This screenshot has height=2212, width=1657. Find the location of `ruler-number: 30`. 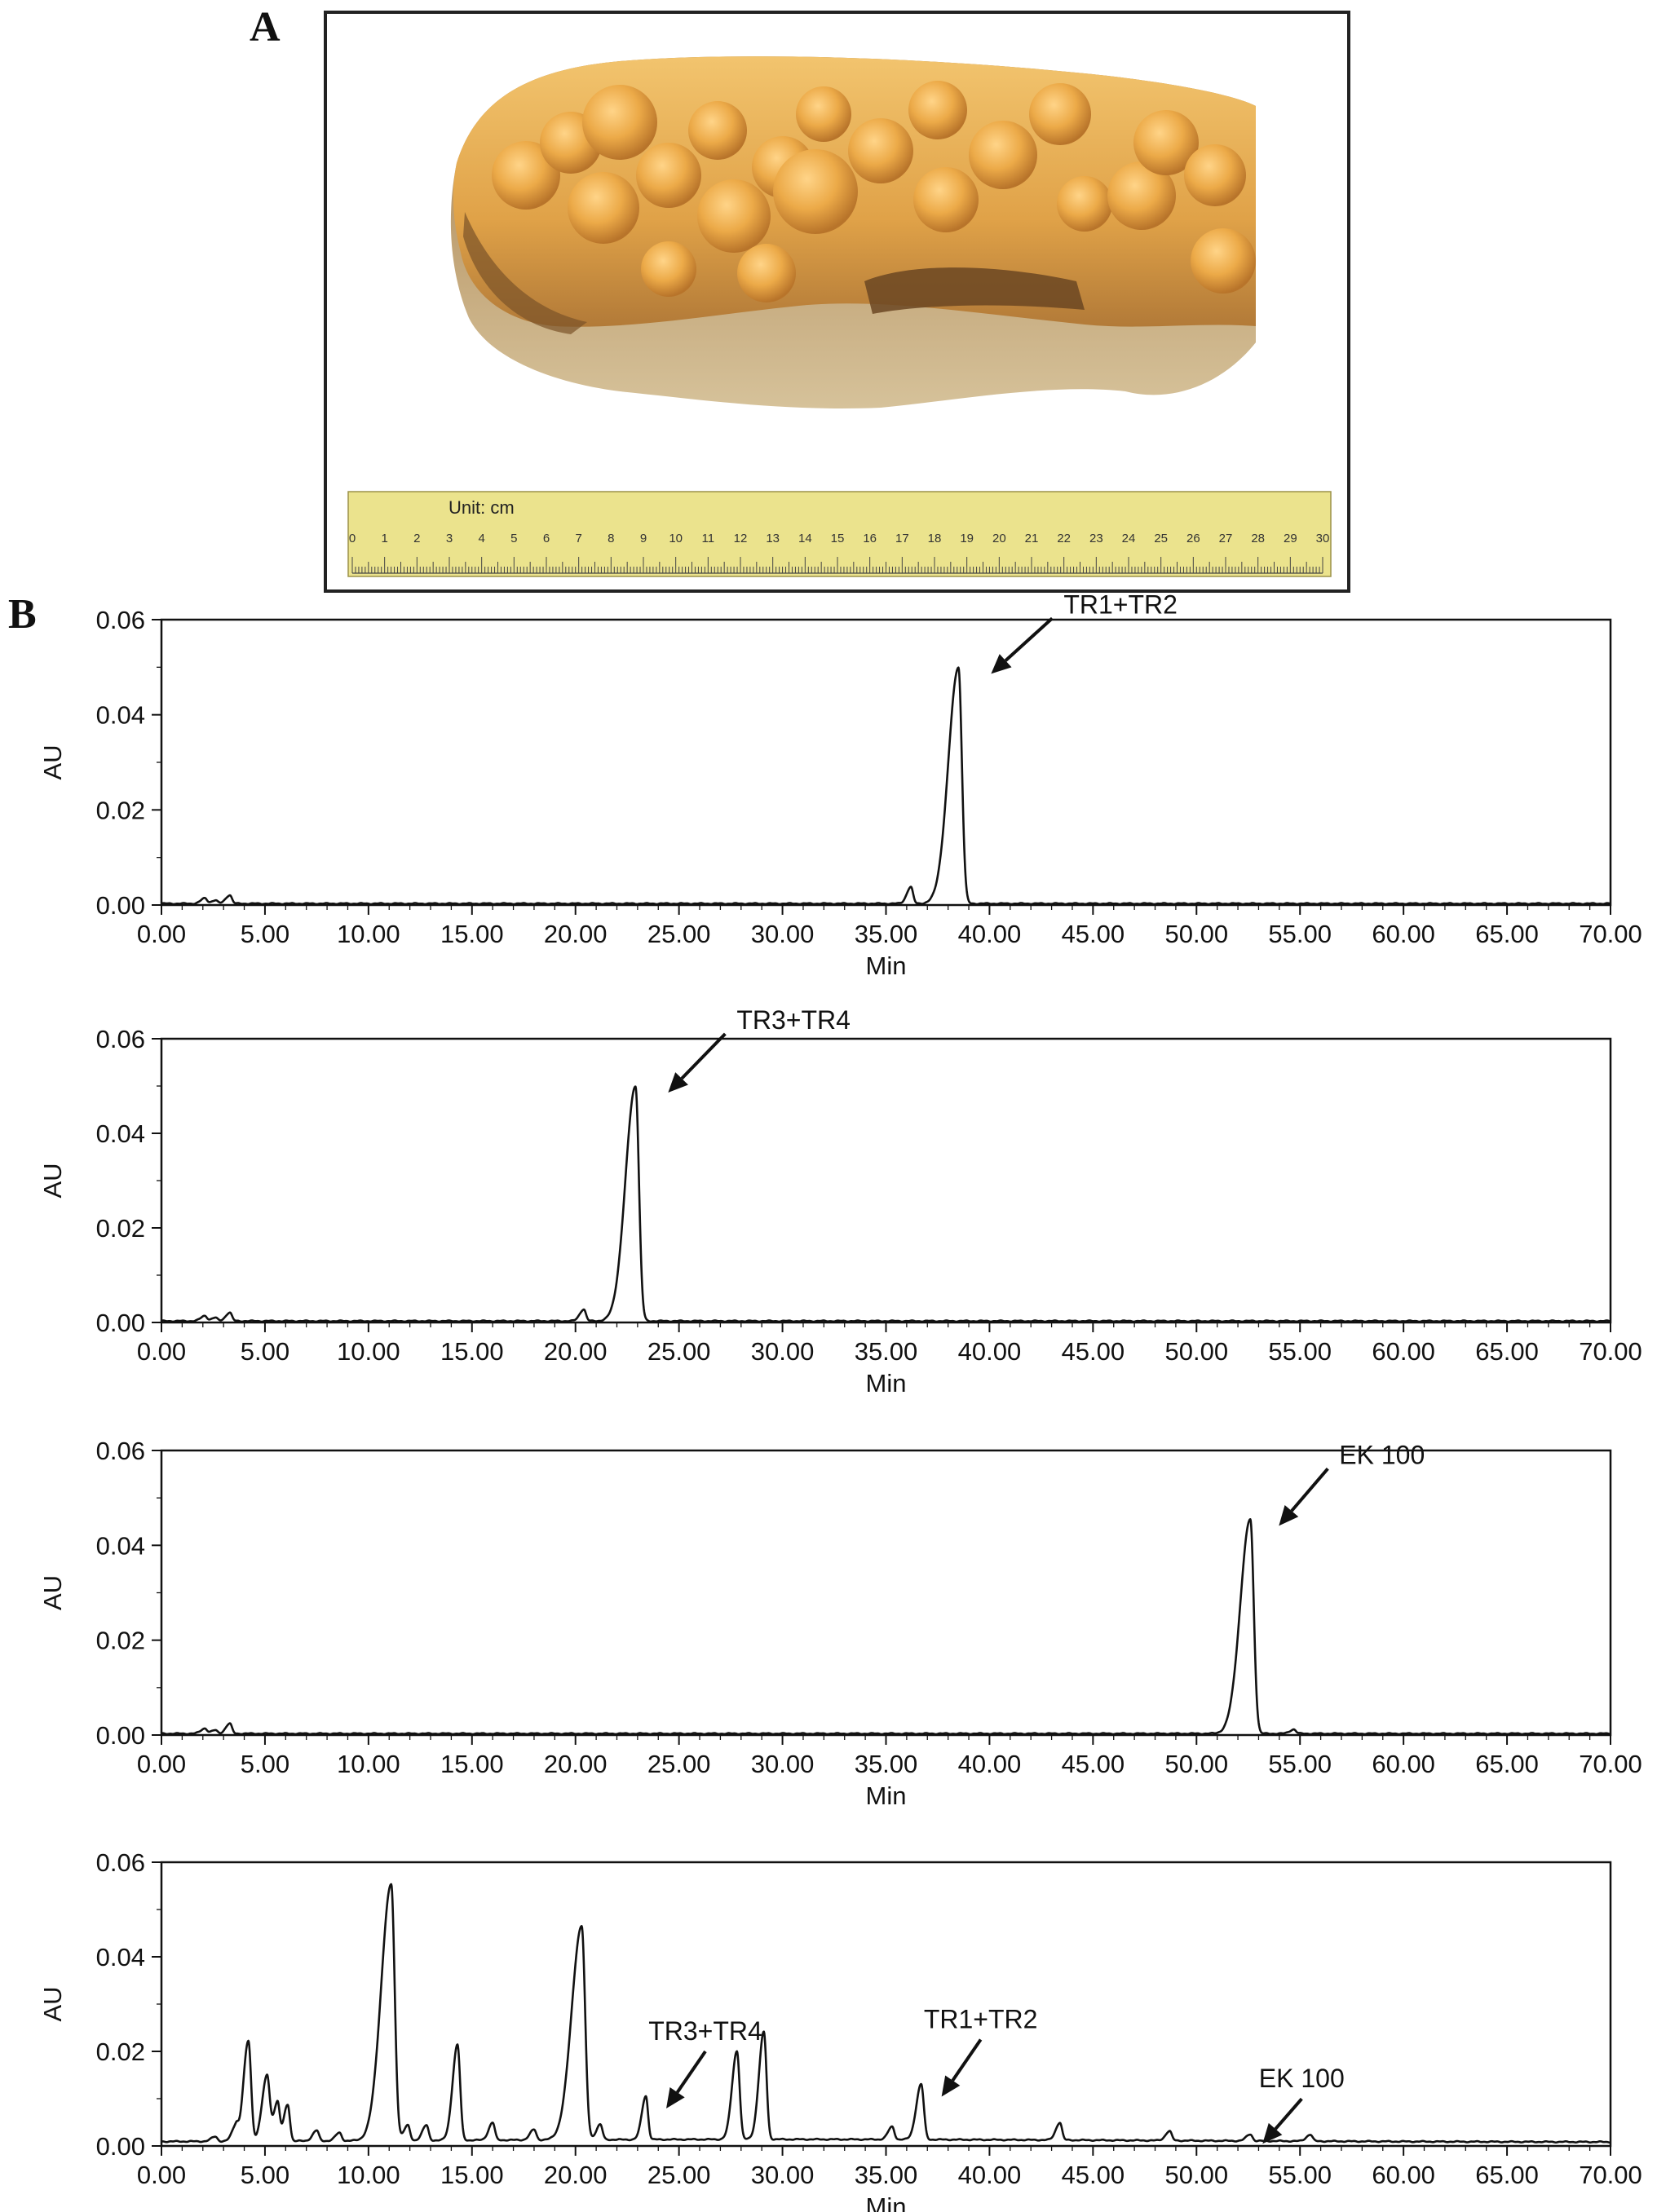

ruler-number: 30 is located at coordinates (1323, 538).